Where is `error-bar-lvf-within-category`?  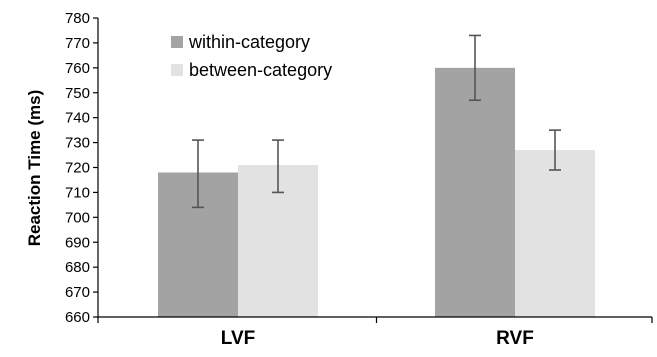 error-bar-lvf-within-category is located at coordinates (198, 174).